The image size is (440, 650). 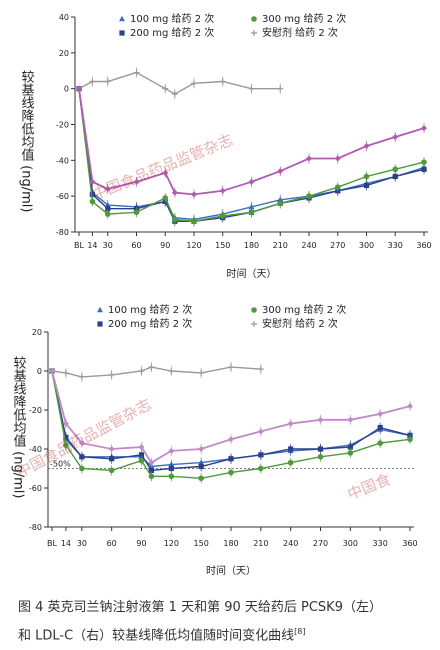 What do you see at coordinates (171, 543) in the screenshot?
I see `x-tick-label: 120` at bounding box center [171, 543].